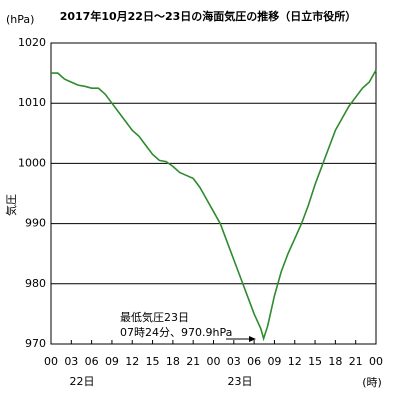 The image size is (400, 400). What do you see at coordinates (35, 283) in the screenshot?
I see `y-tick-label: 980` at bounding box center [35, 283].